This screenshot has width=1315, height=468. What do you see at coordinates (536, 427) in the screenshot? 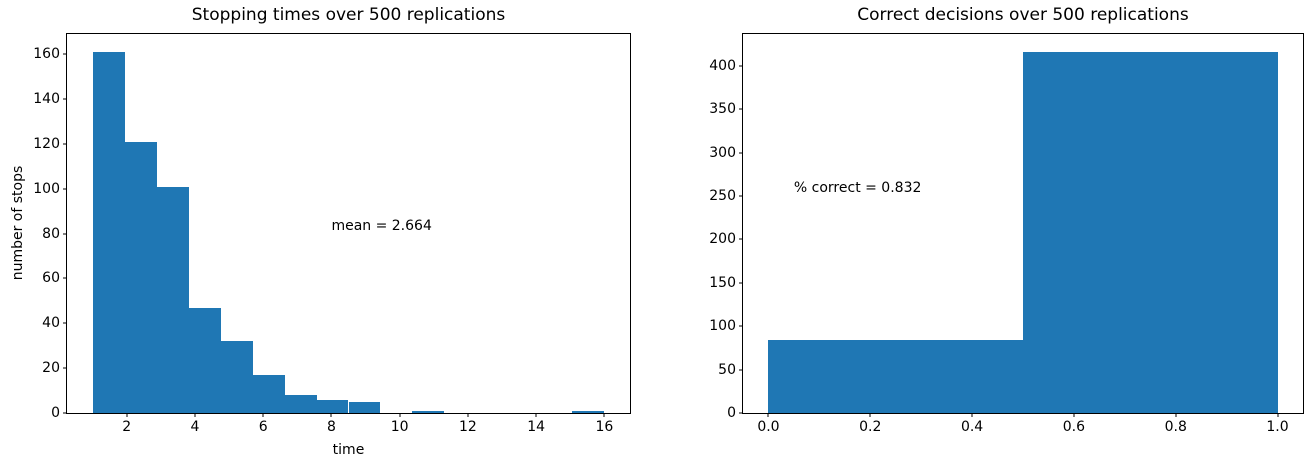
I see `x-axis-tick-label: 14` at bounding box center [536, 427].